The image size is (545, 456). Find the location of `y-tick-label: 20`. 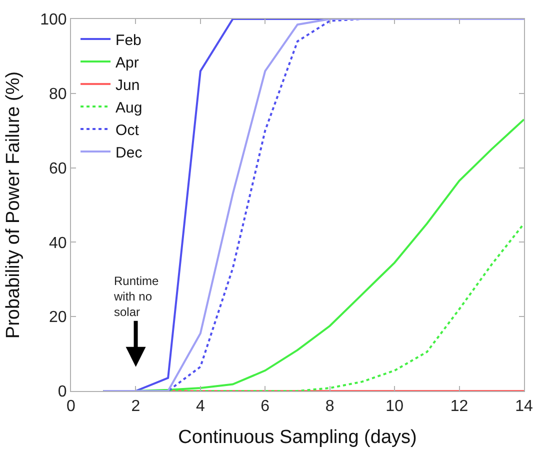

y-tick-label: 20 is located at coordinates (58, 317).